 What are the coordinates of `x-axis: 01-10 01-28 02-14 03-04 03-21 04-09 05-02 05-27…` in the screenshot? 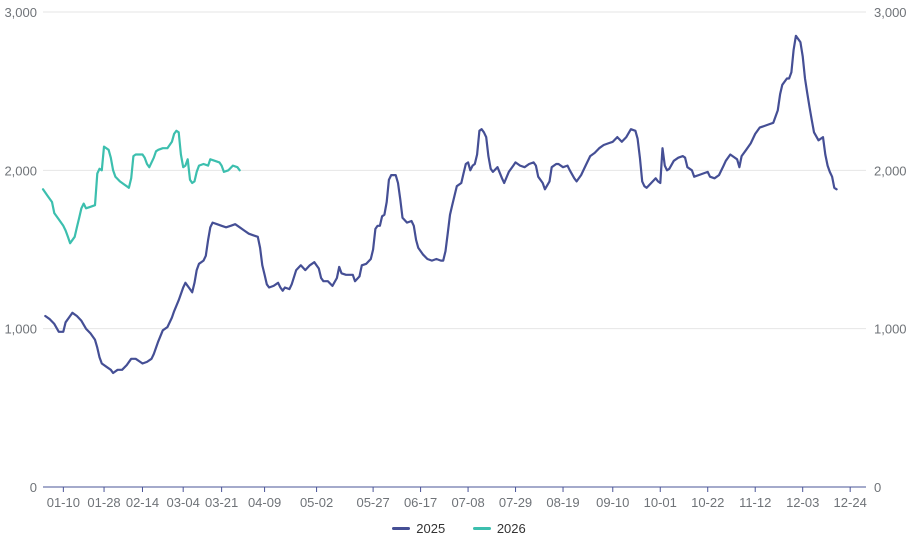 It's located at (455, 498).